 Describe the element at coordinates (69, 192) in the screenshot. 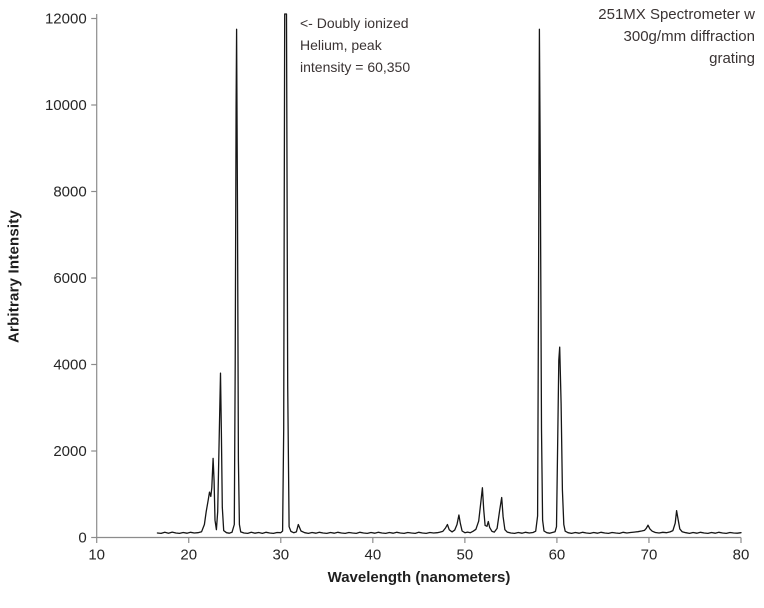

I see `y-tick-label: 8000` at that location.